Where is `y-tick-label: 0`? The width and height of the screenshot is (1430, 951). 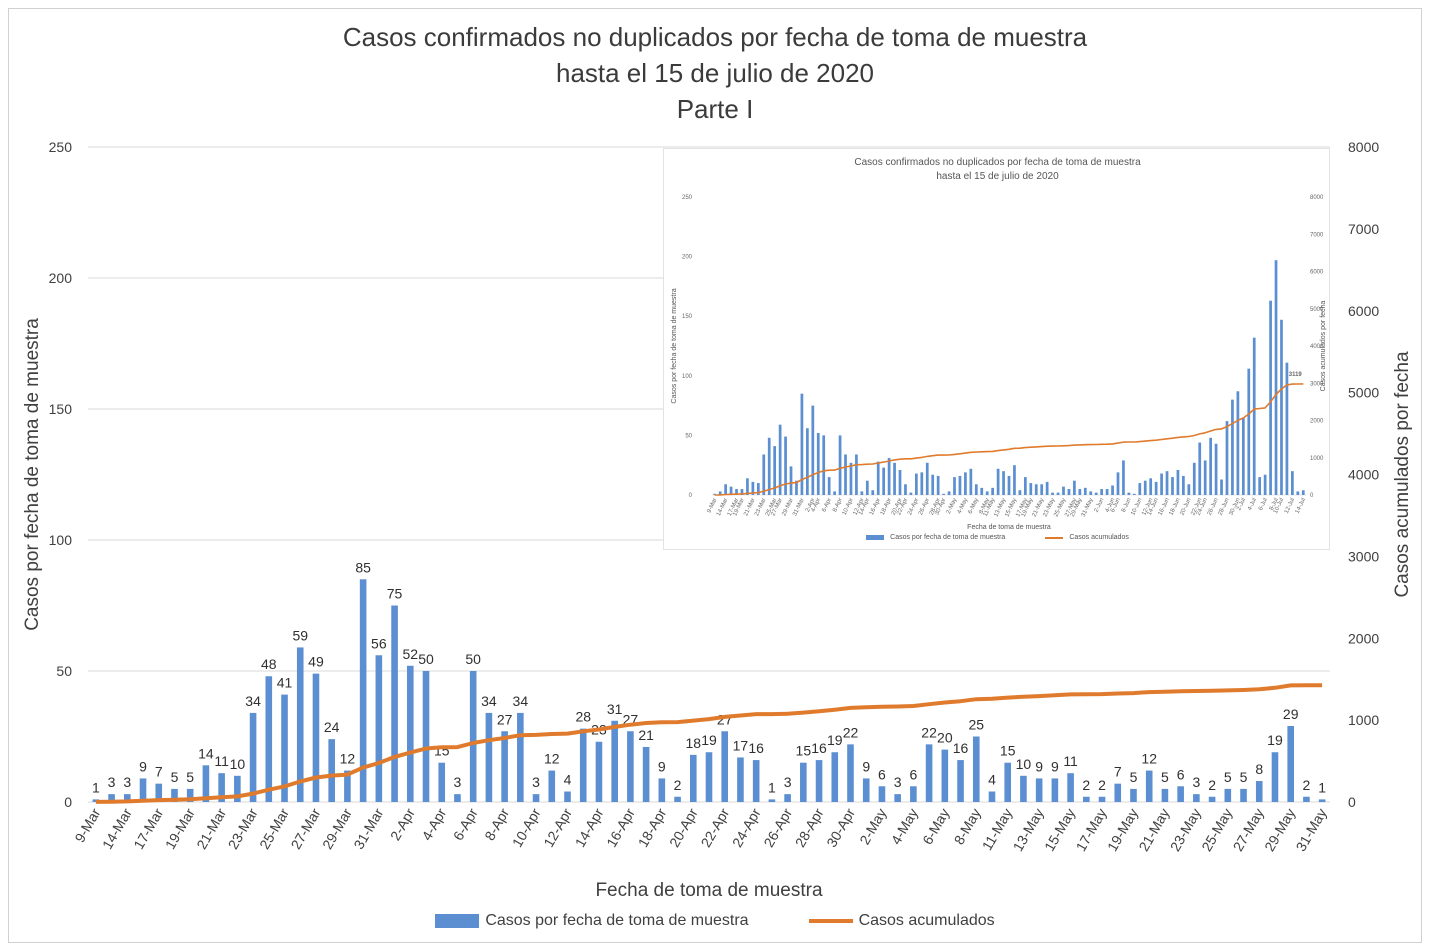 y-tick-label: 0 is located at coordinates (68, 802).